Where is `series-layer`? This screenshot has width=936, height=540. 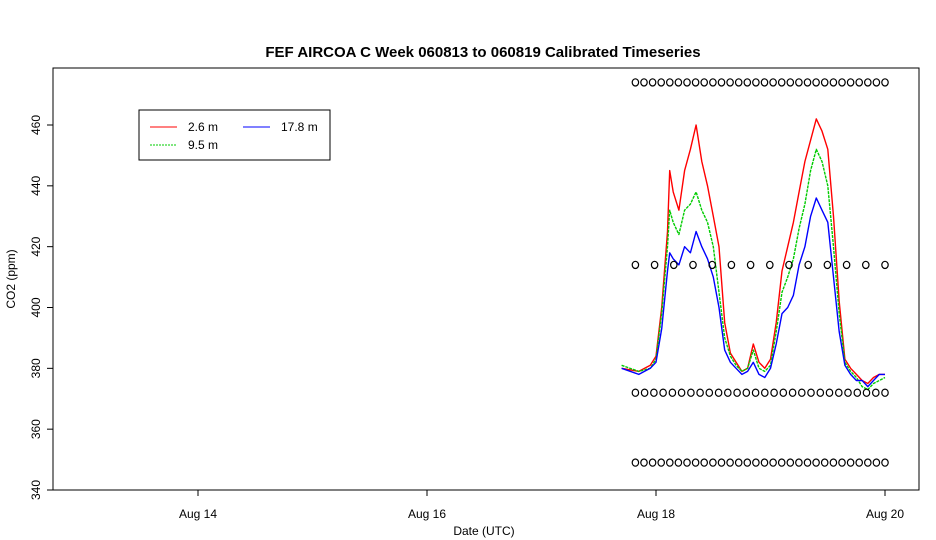 series-layer is located at coordinates (753, 254).